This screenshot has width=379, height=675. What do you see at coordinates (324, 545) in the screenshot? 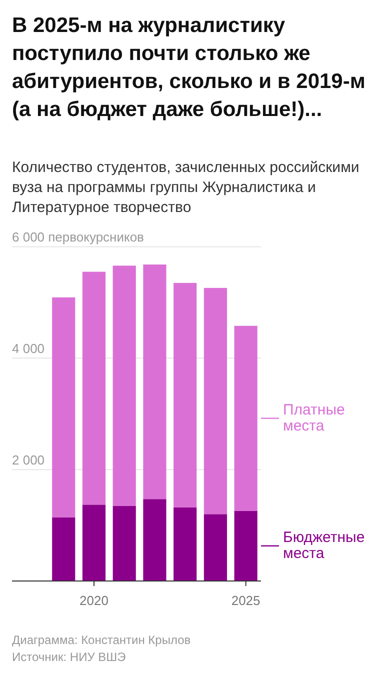
I see `legend-label: Бюджетные места` at bounding box center [324, 545].